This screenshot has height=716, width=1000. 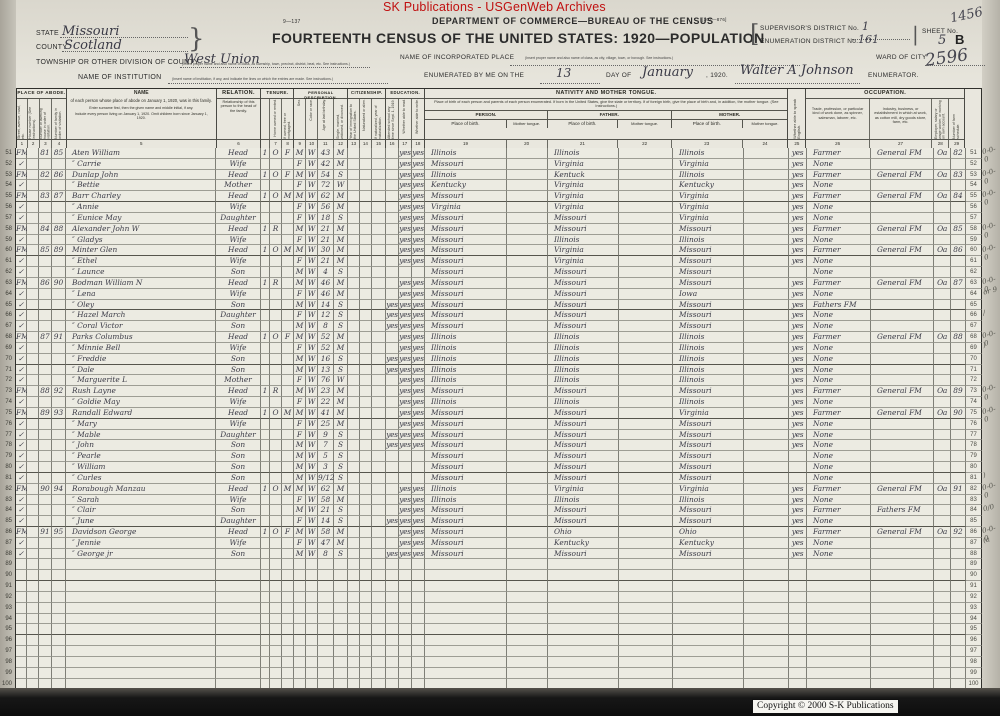 What do you see at coordinates (583, 619) in the screenshot?
I see `father-birthplace-cell` at bounding box center [583, 619].